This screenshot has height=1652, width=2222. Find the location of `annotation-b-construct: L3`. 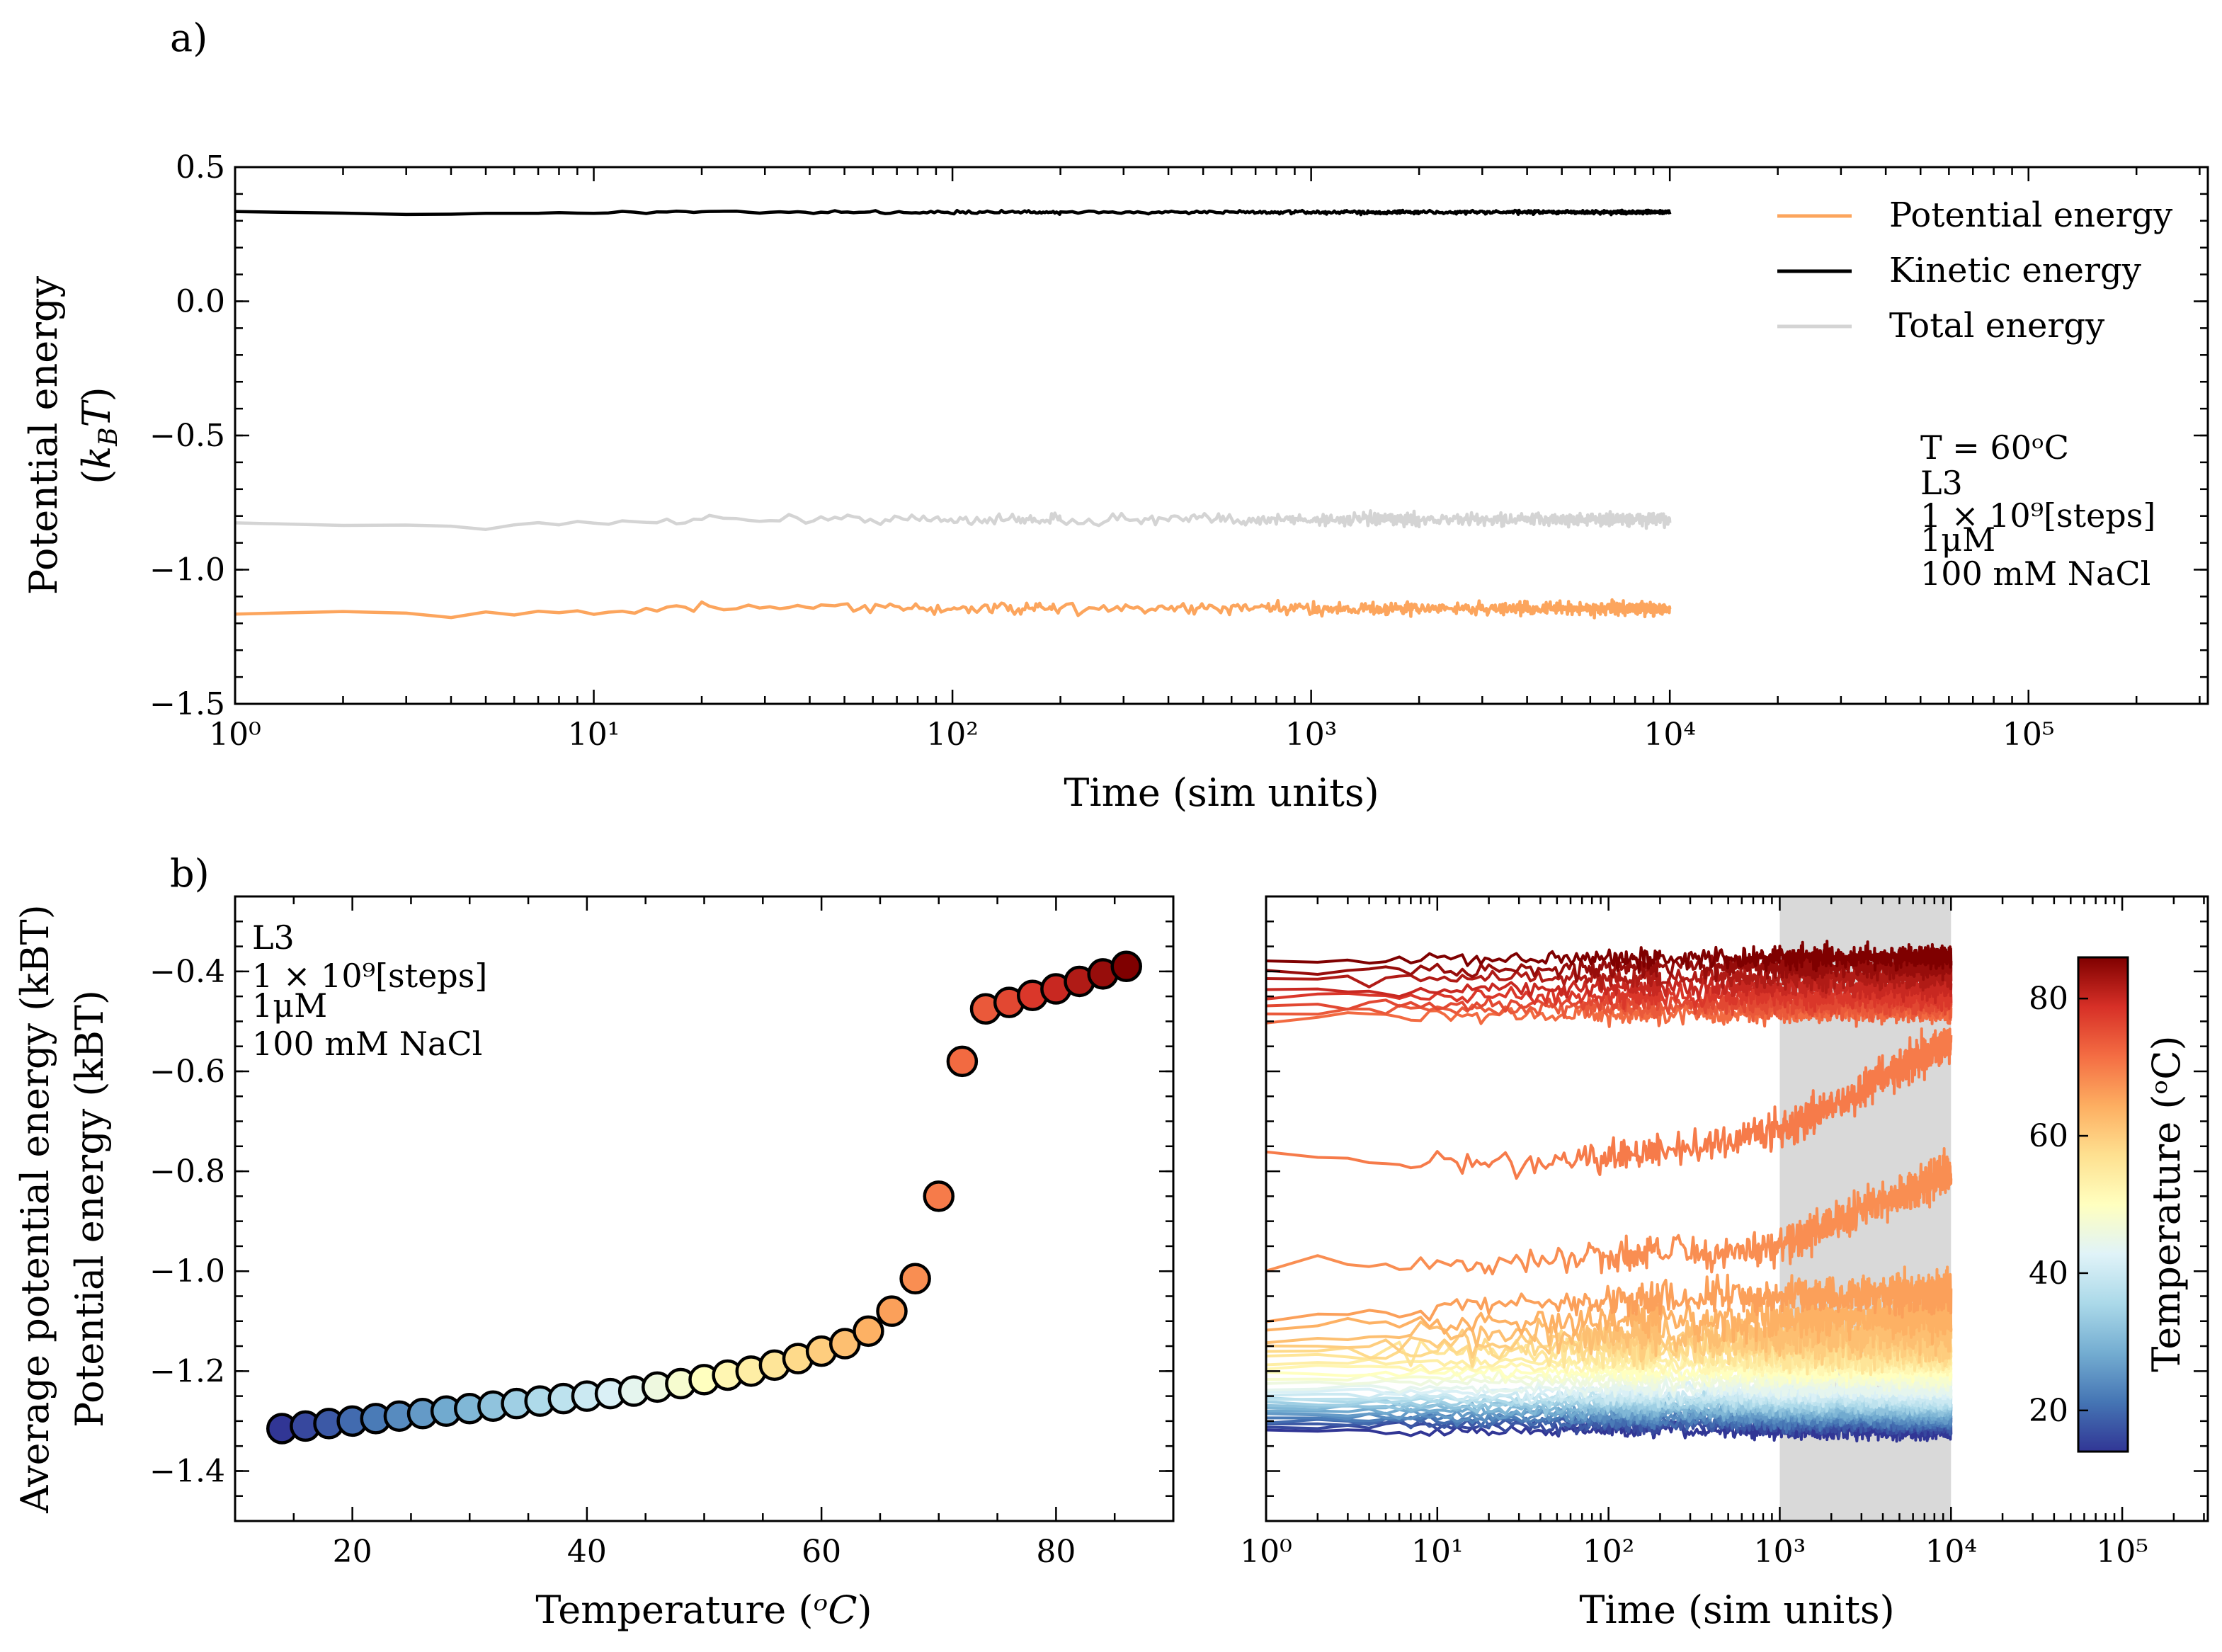

annotation-b-construct: L3 is located at coordinates (273, 937).